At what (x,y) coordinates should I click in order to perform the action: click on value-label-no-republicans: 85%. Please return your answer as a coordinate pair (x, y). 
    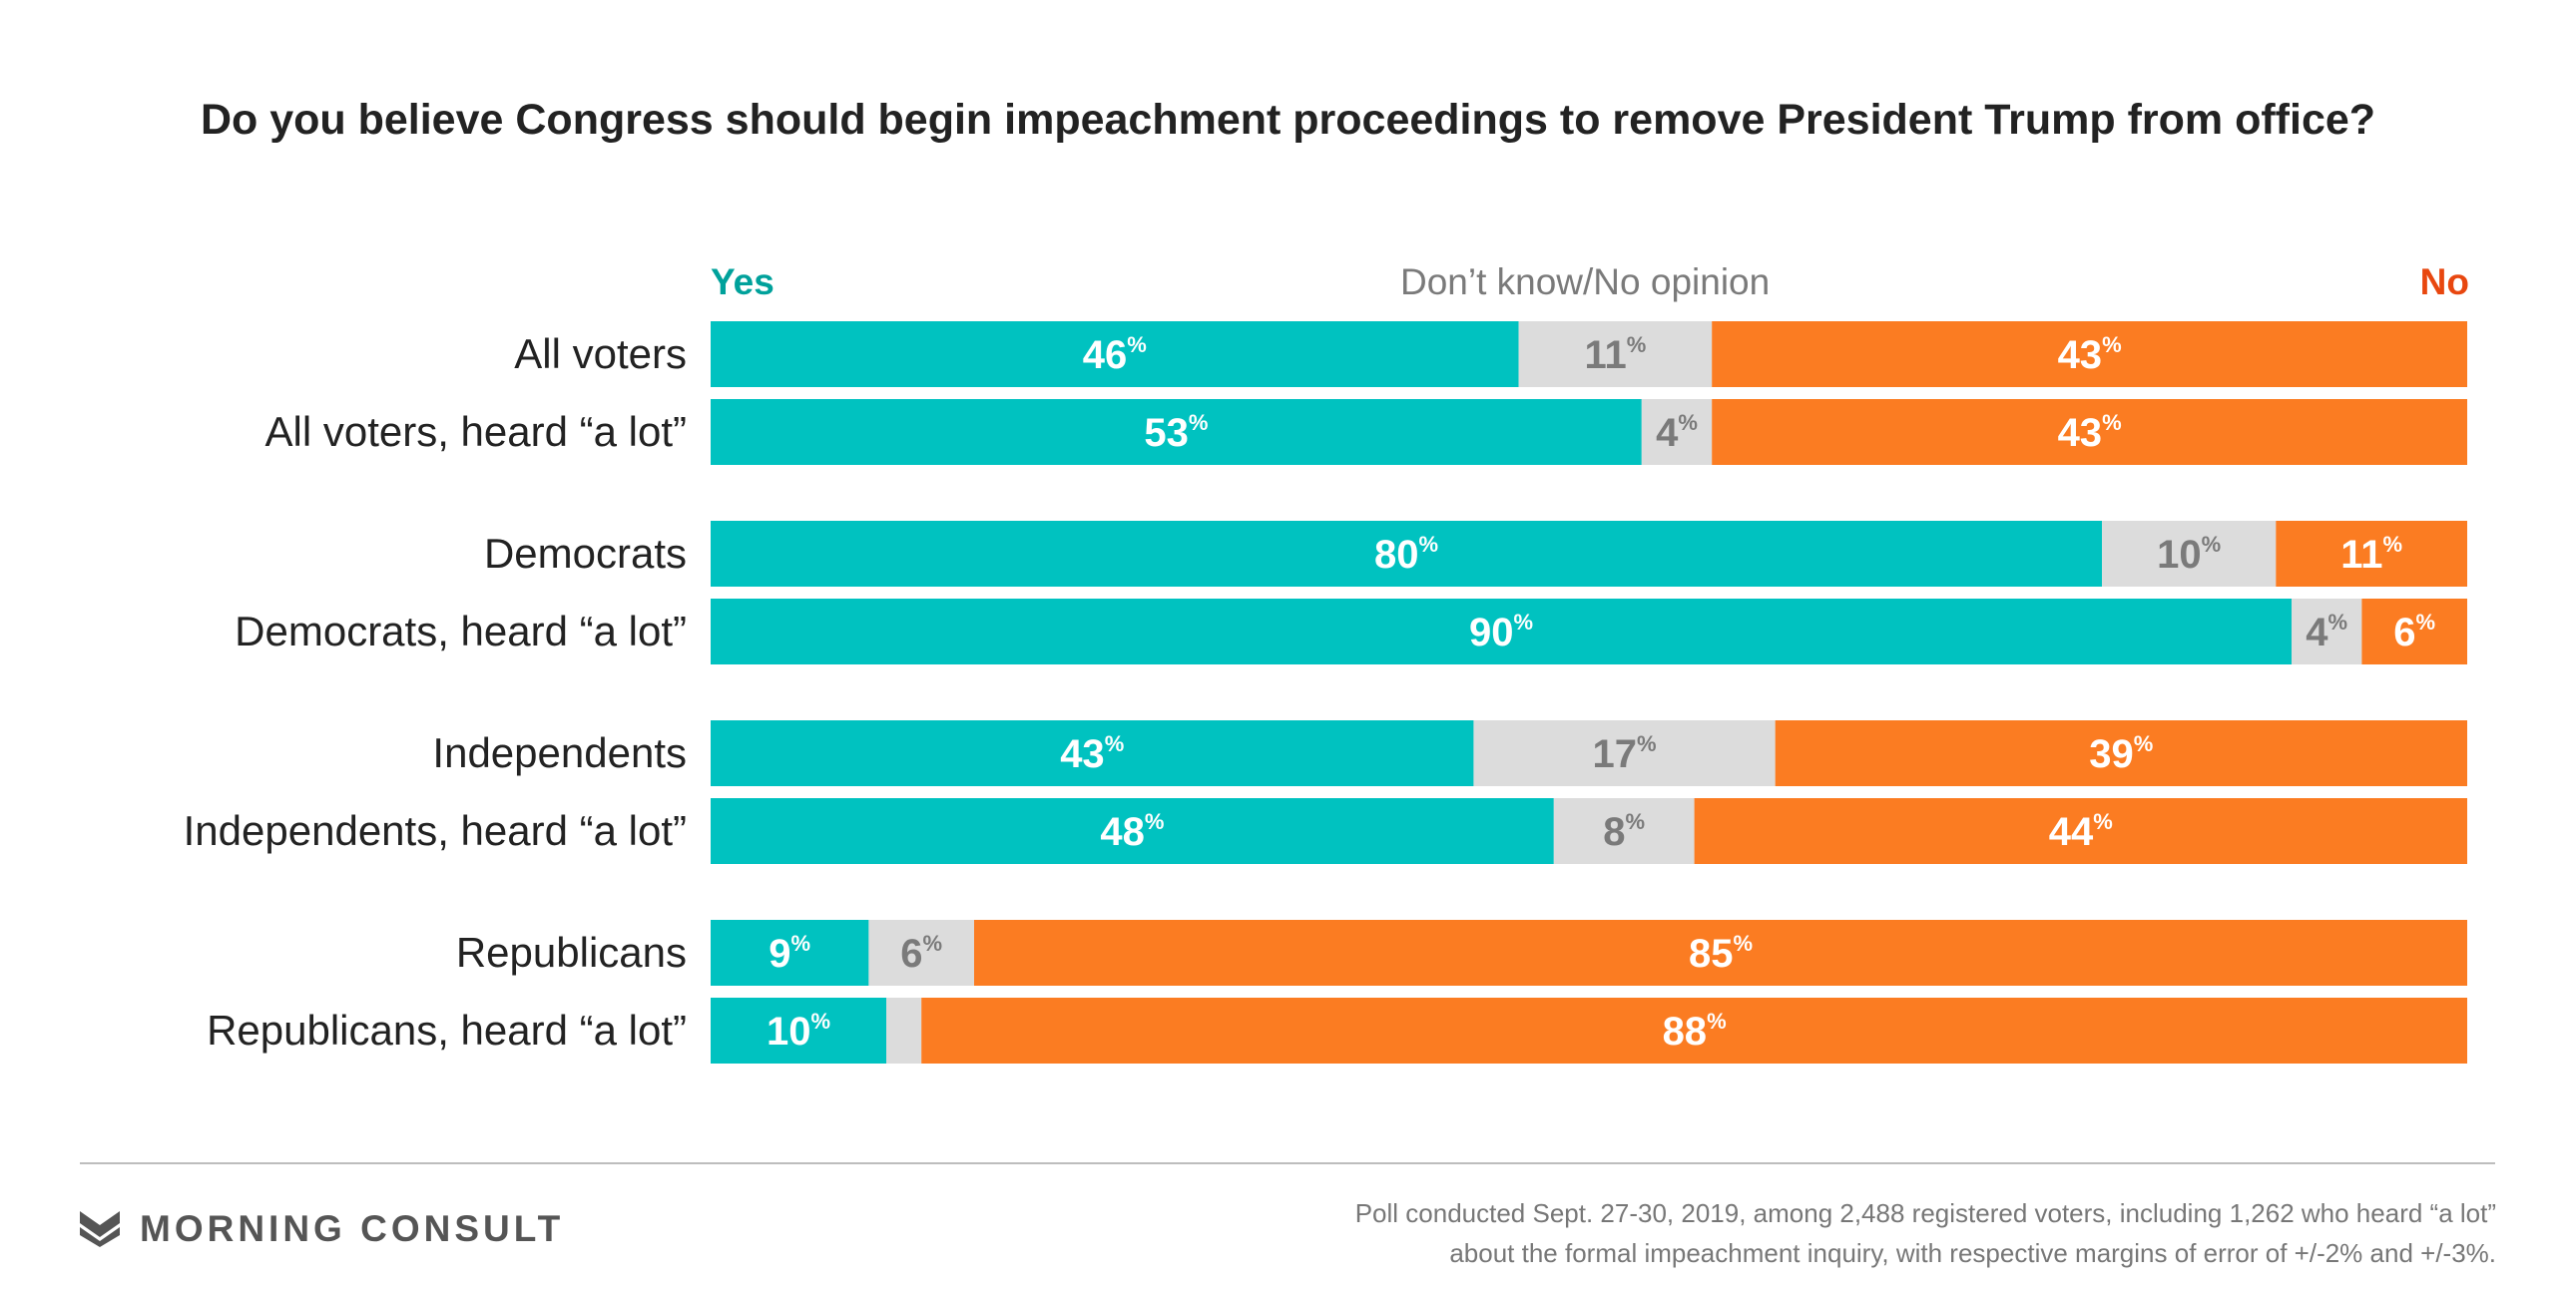
    Looking at the image, I should click on (1721, 953).